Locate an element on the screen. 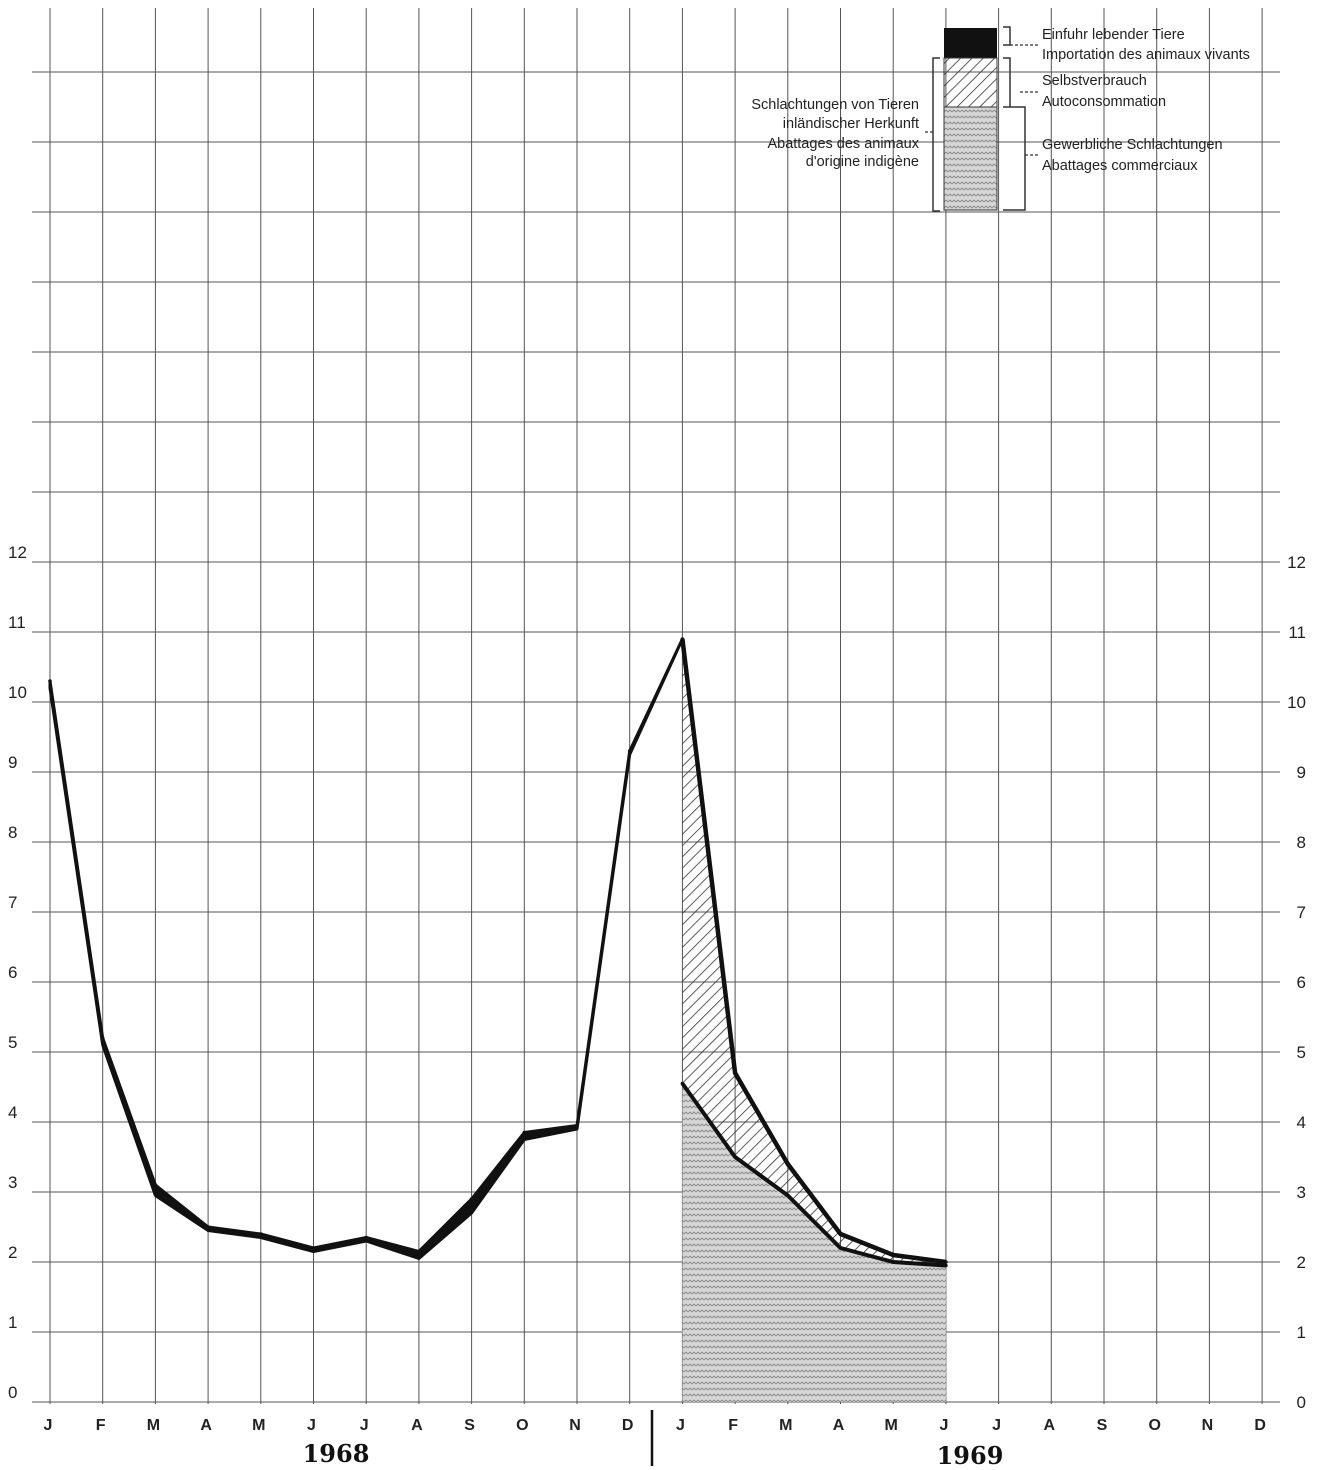  y-tick-label-right: 6 is located at coordinates (1301, 982).